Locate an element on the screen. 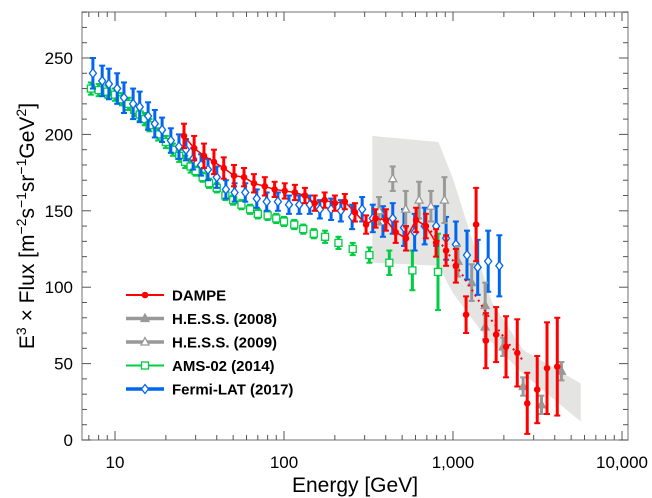 The image size is (652, 498). y-tick-label: 100 is located at coordinates (59, 287).